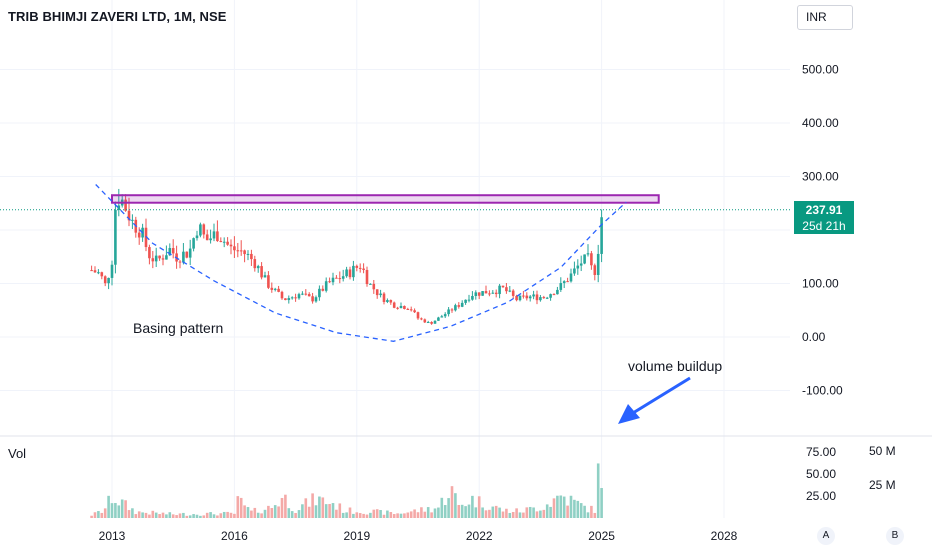 The image size is (932, 550). Describe the element at coordinates (724, 536) in the screenshot. I see `time-tick-label: 2028` at that location.